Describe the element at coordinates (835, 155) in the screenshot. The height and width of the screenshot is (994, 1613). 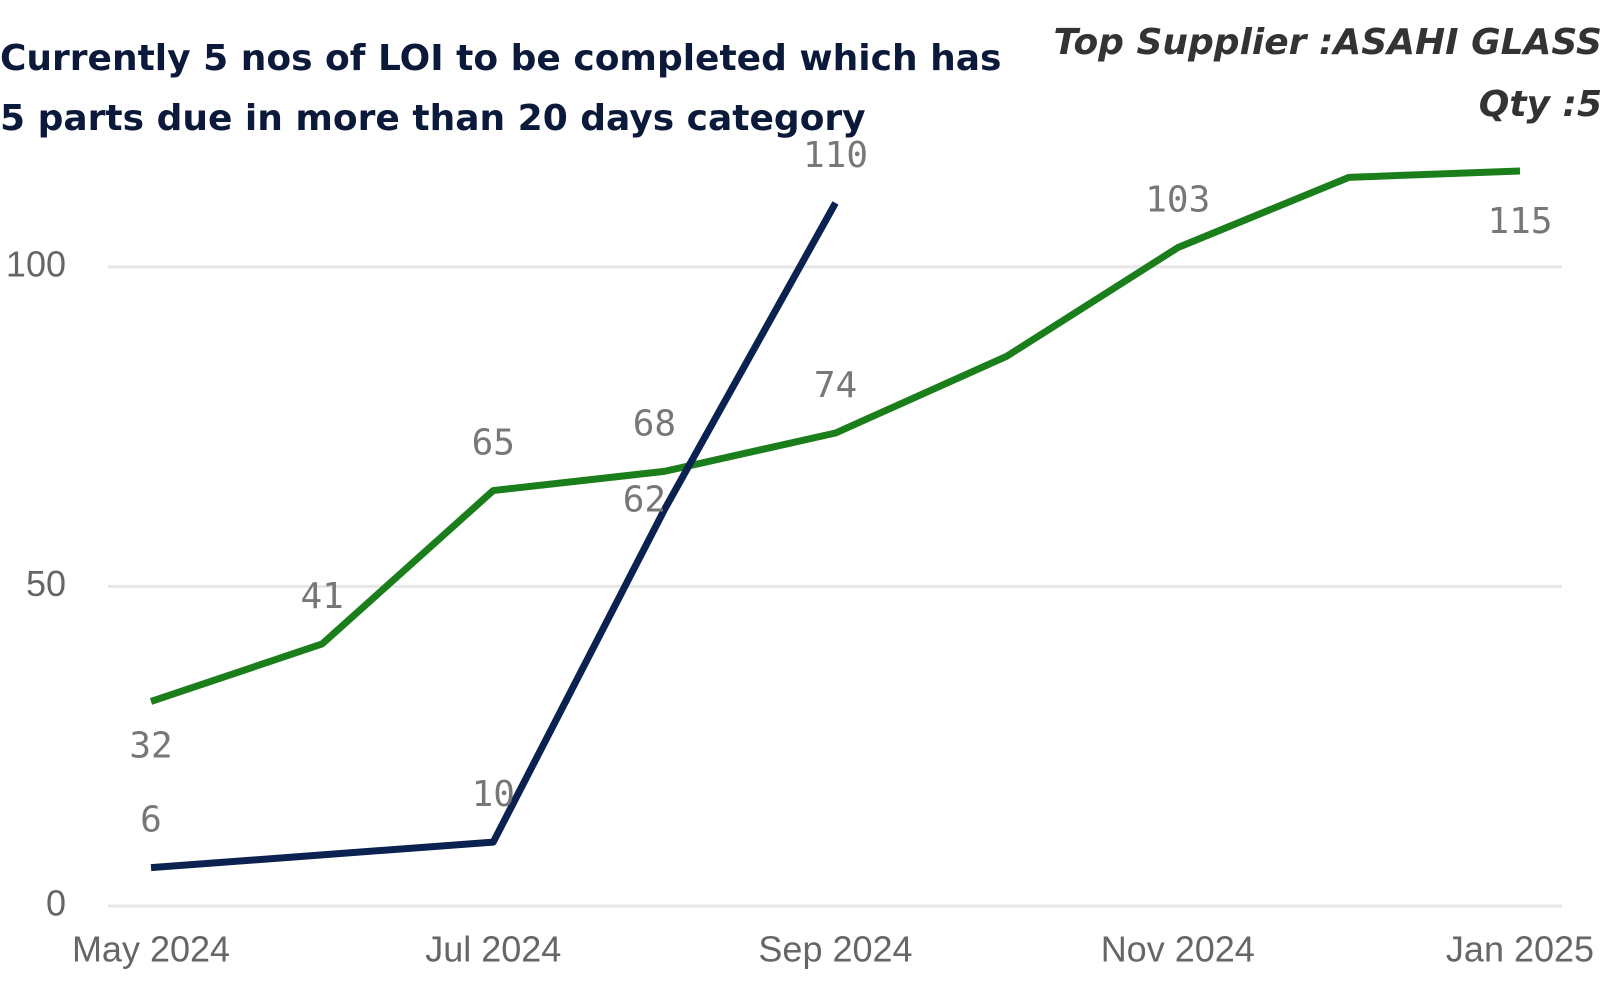
I see `data-label: 110` at that location.